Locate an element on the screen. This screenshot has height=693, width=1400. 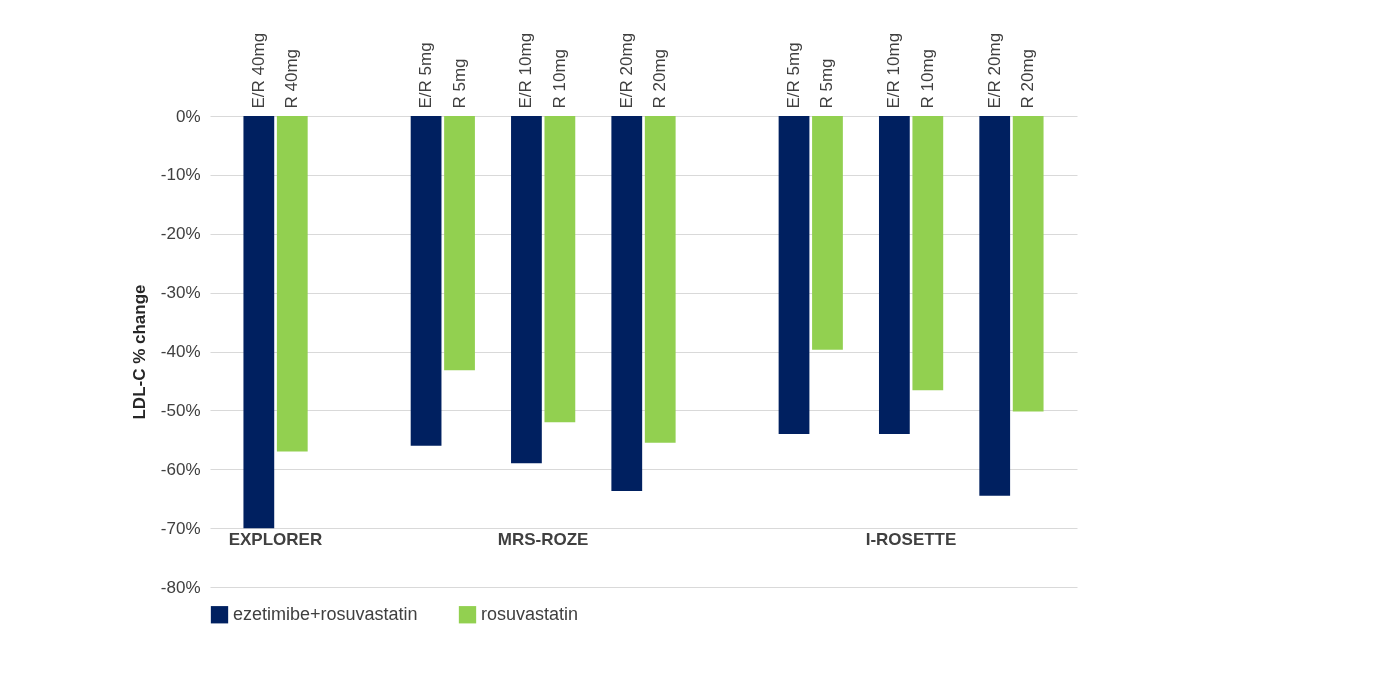
y-tick-label: -40% is located at coordinates (180, 351).